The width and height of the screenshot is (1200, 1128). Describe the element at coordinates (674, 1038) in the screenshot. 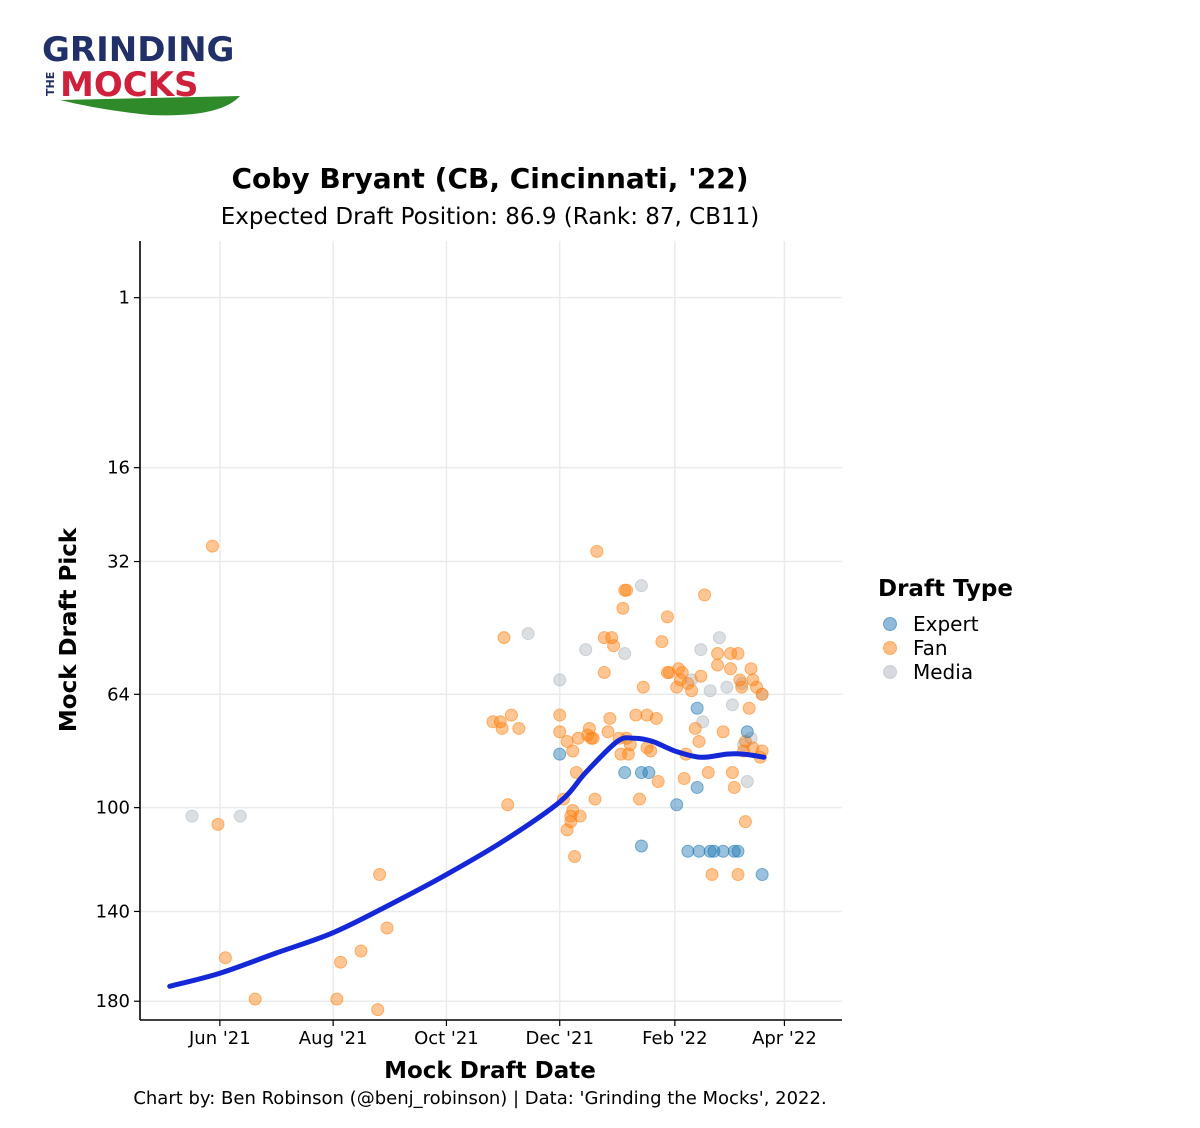

I see `x-tick-label: Feb '22` at that location.